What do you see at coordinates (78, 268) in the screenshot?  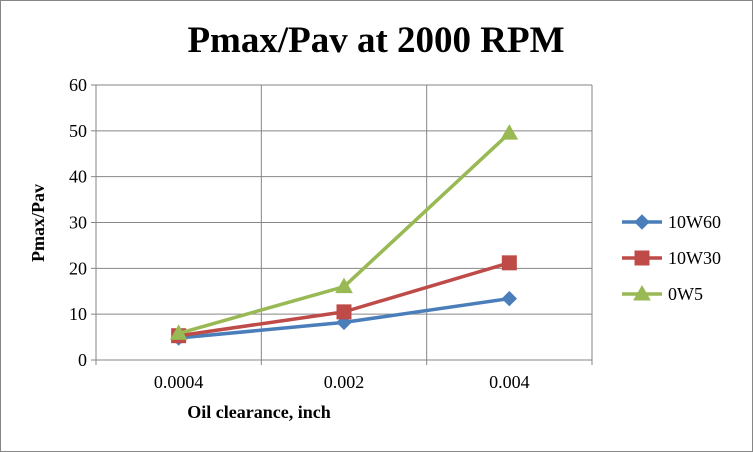 I see `y-tick-label: 20` at bounding box center [78, 268].